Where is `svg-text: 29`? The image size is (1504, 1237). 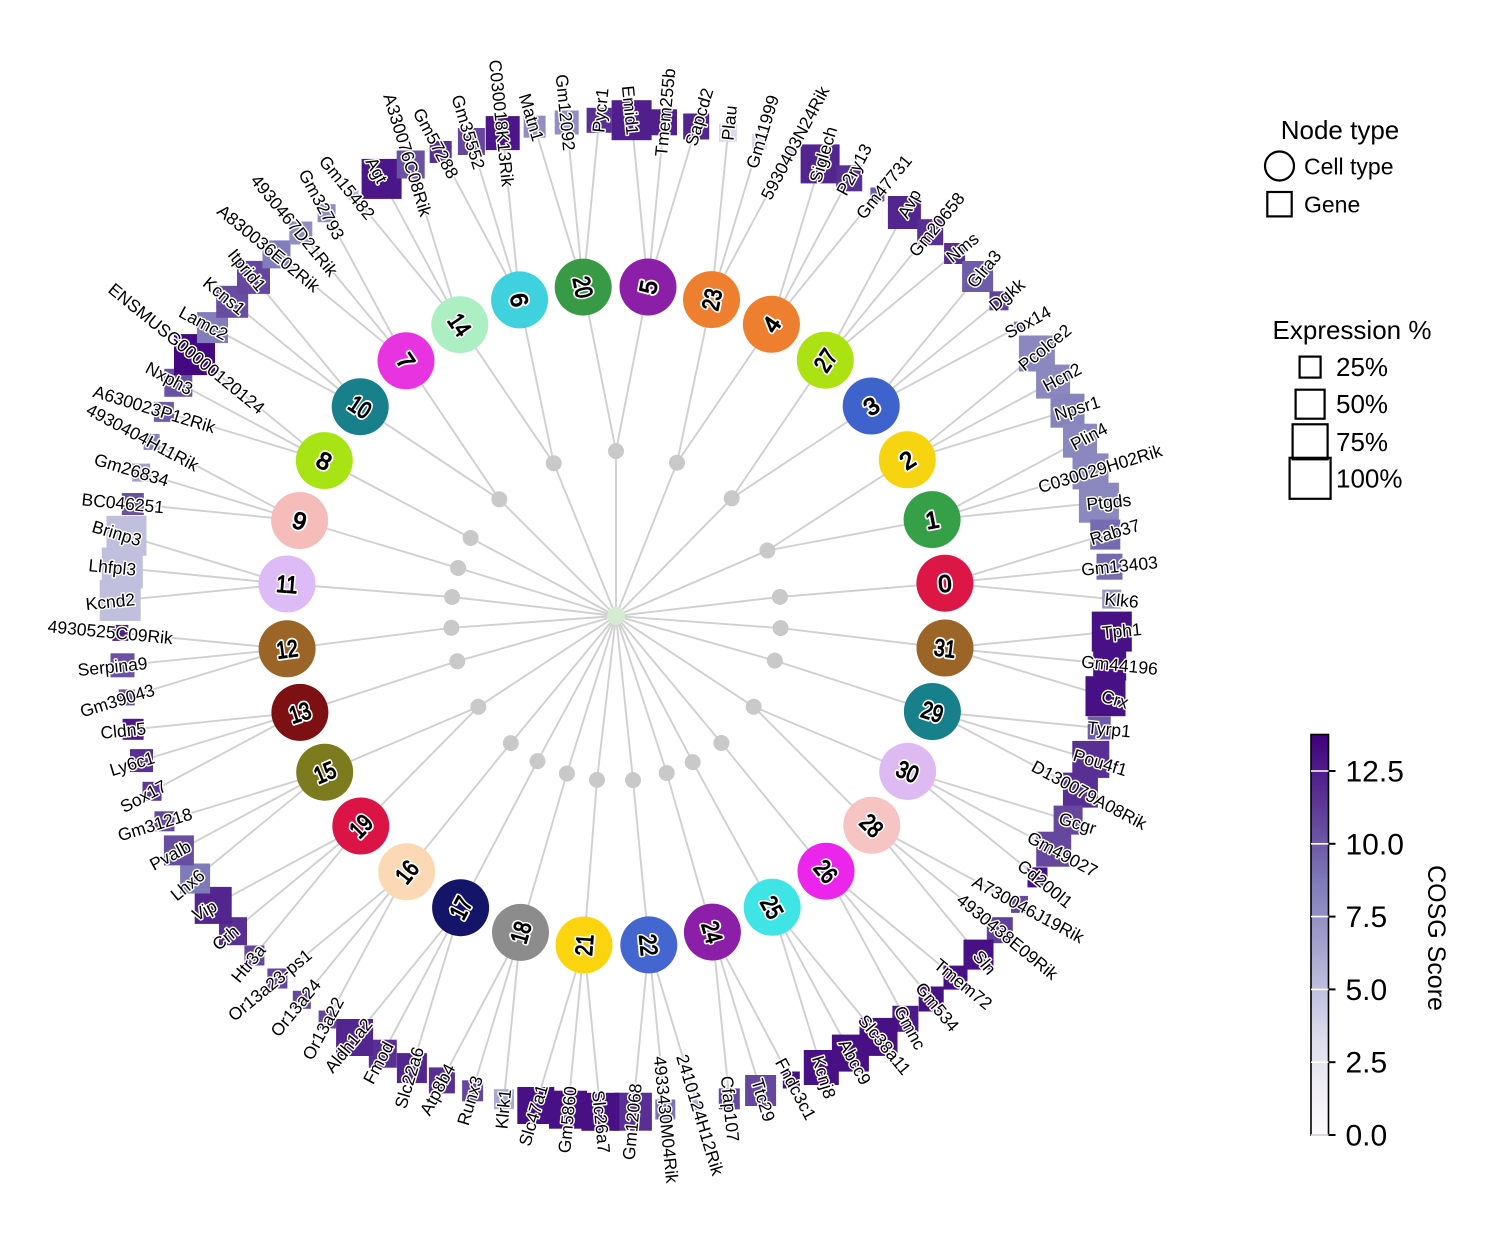
svg-text: 29 is located at coordinates (932, 712).